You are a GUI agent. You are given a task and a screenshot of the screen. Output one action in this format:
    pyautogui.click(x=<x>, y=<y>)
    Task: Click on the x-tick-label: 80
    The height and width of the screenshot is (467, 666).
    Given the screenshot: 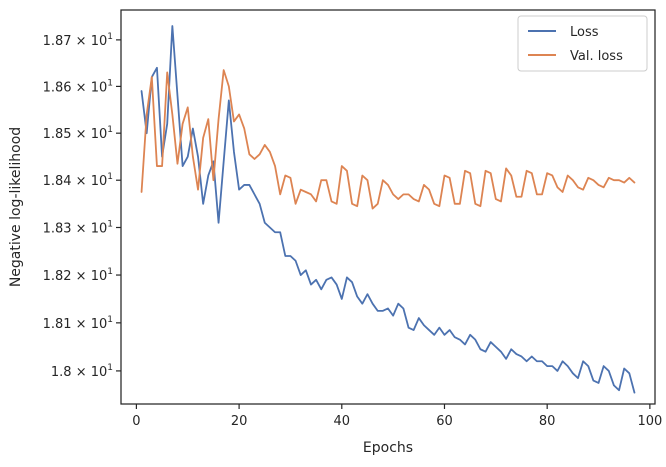 What is the action you would take?
    pyautogui.click(x=547, y=421)
    